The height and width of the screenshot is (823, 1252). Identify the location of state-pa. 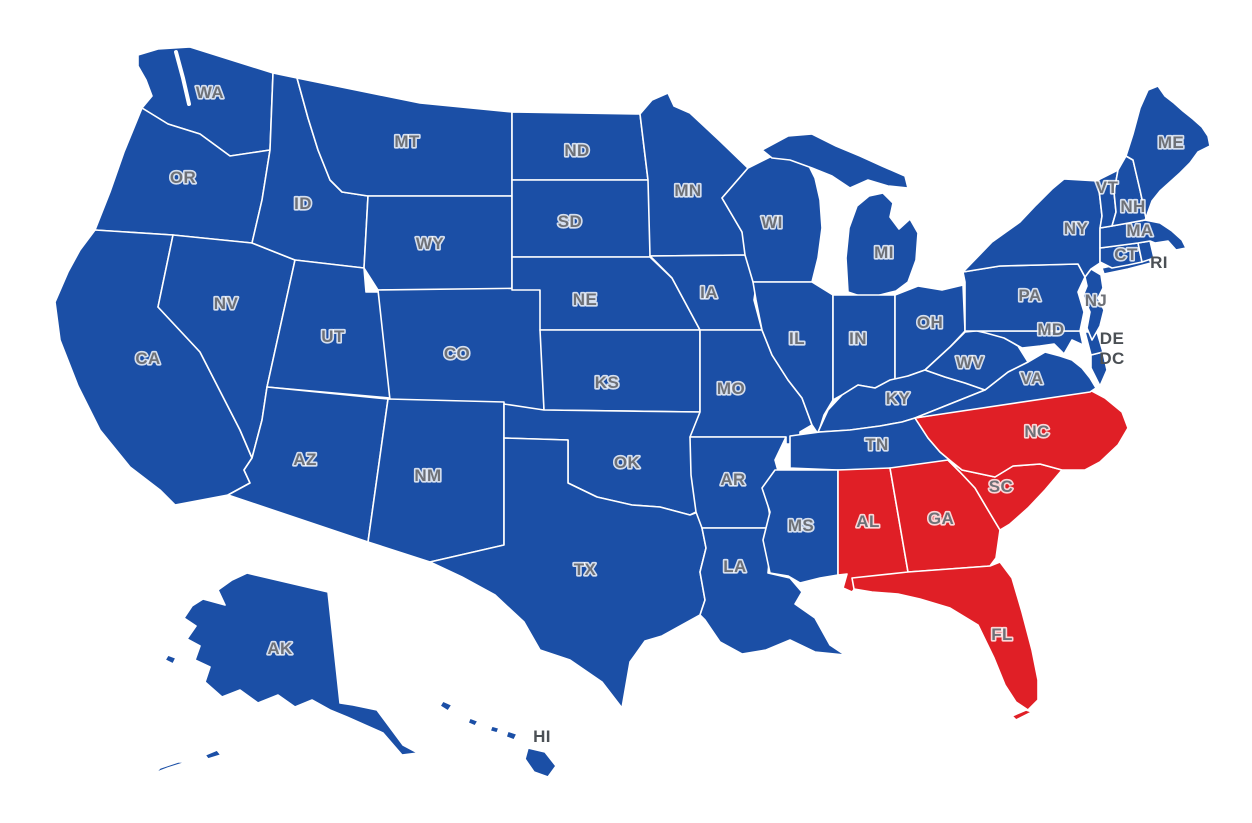
(1024, 297).